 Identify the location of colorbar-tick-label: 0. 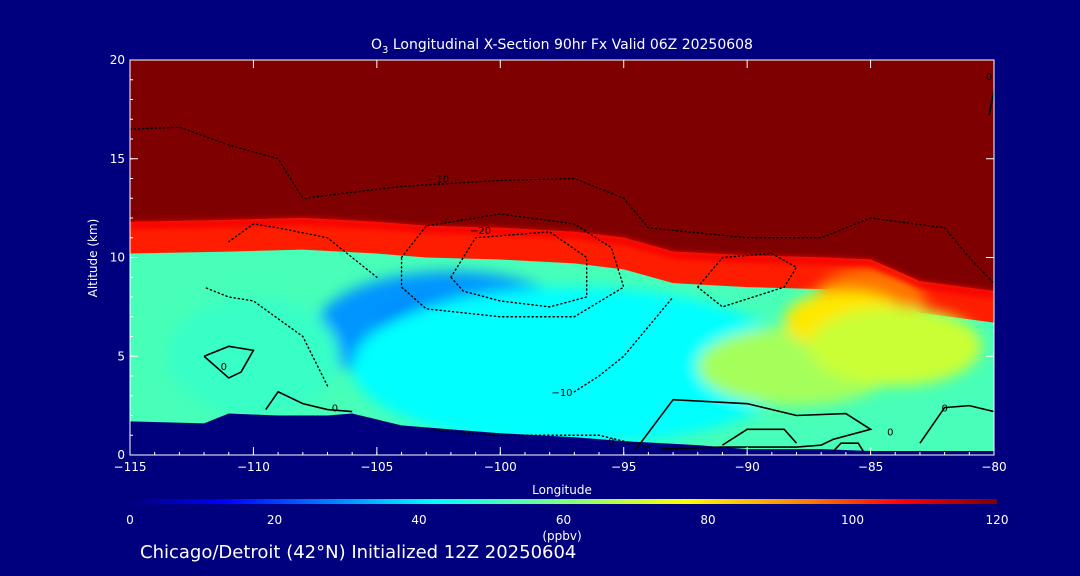
(130, 520).